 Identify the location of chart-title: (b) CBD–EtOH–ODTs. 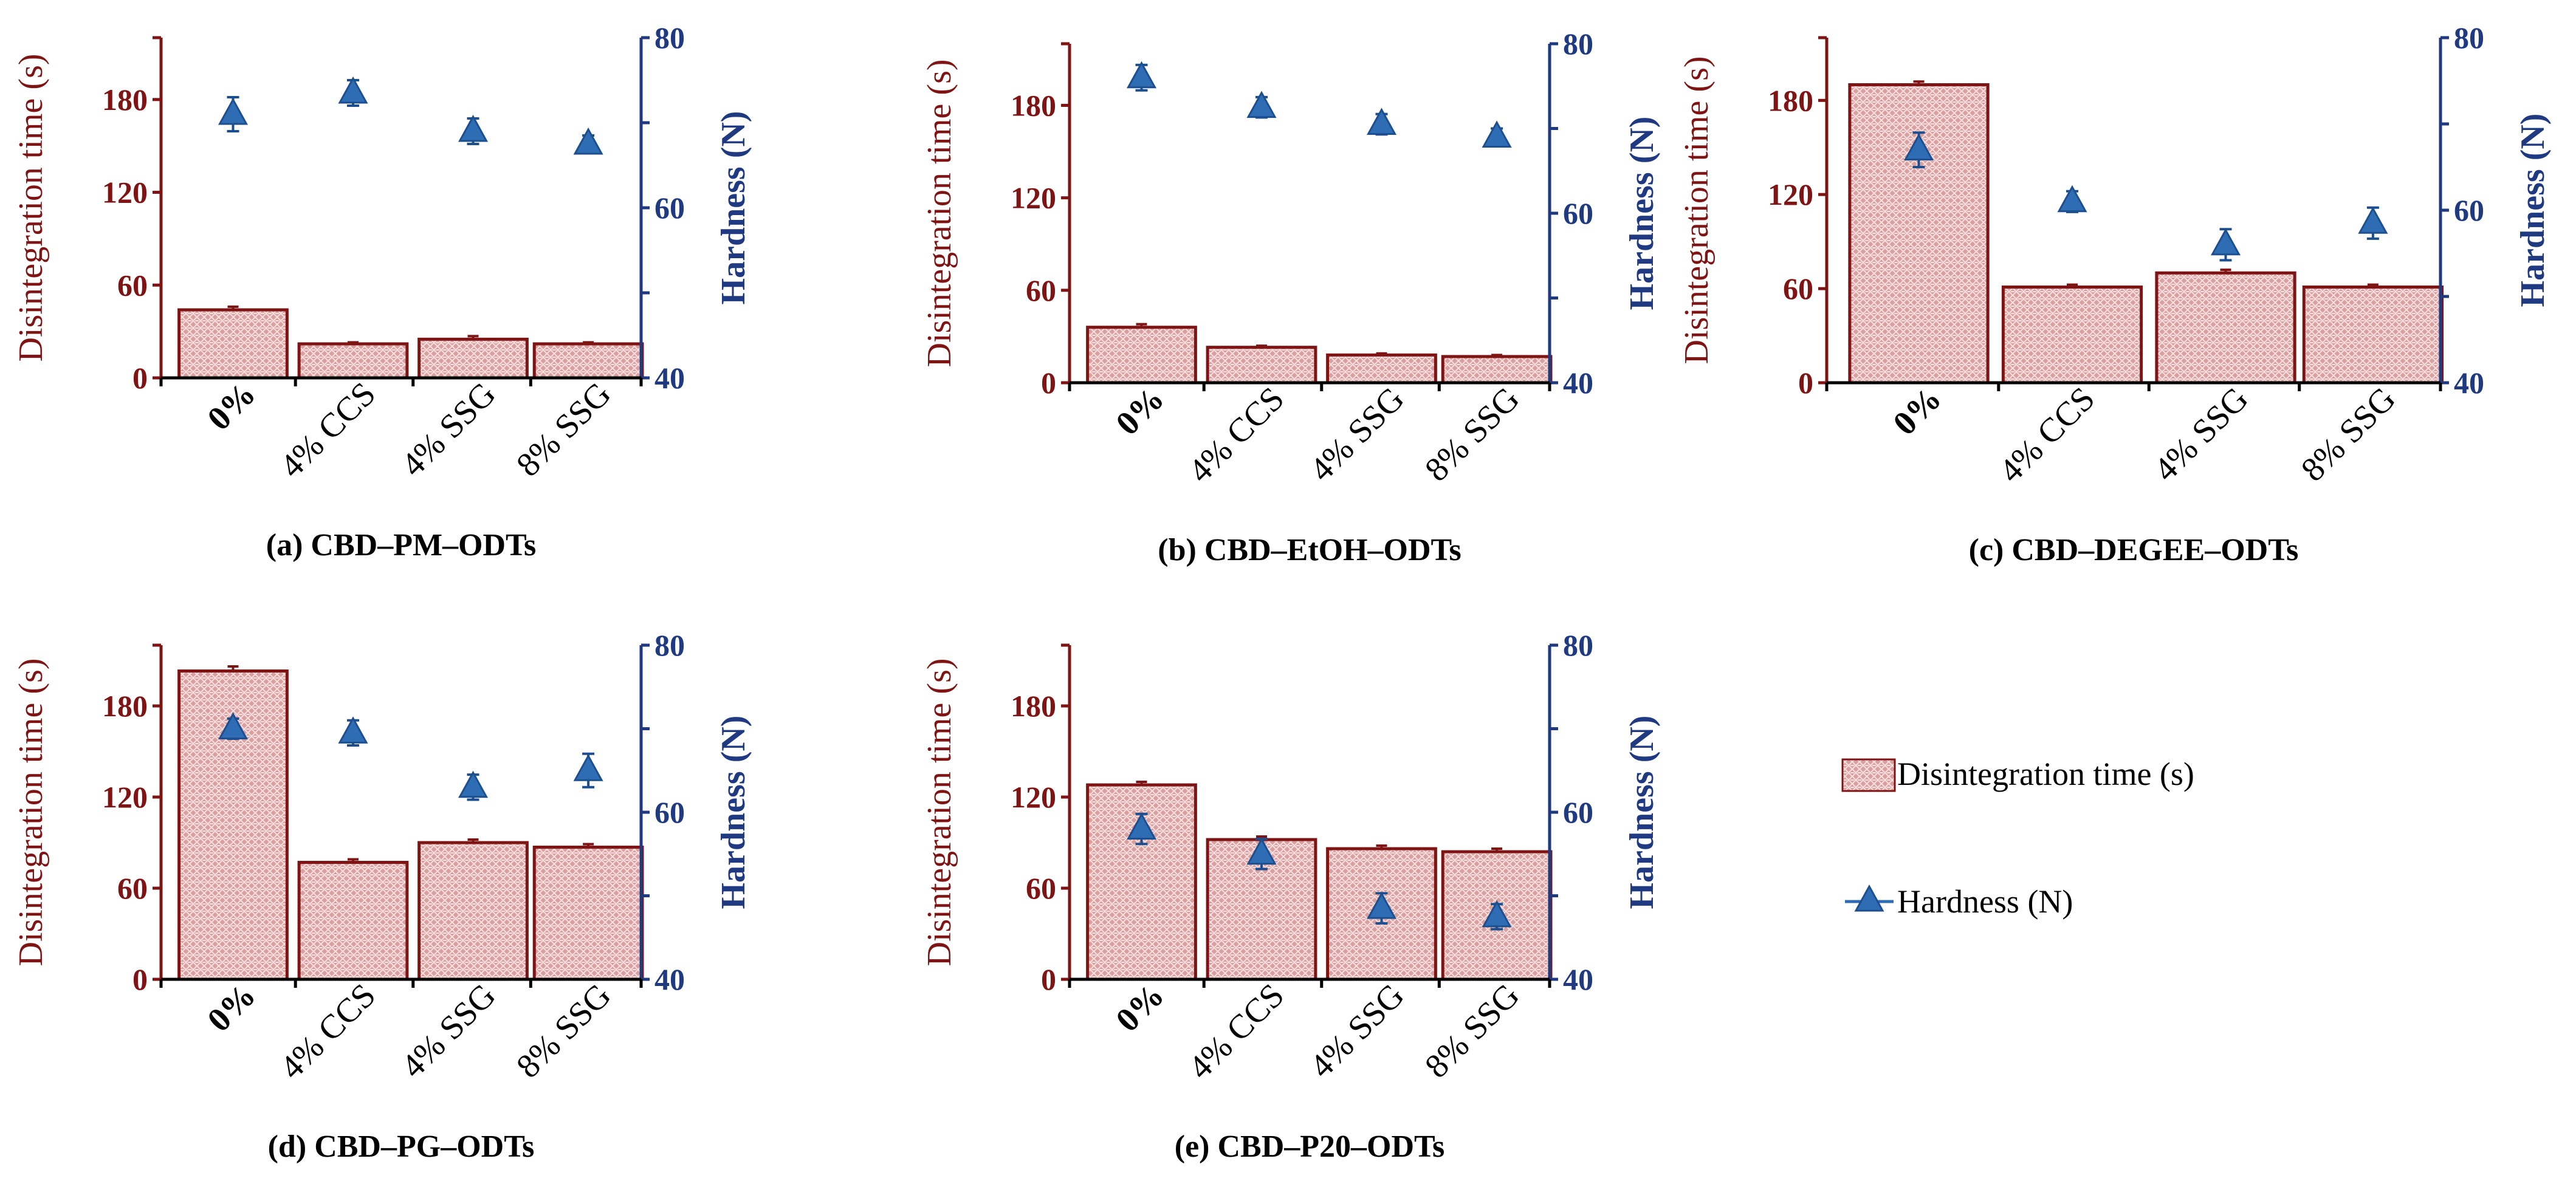
(1309, 550).